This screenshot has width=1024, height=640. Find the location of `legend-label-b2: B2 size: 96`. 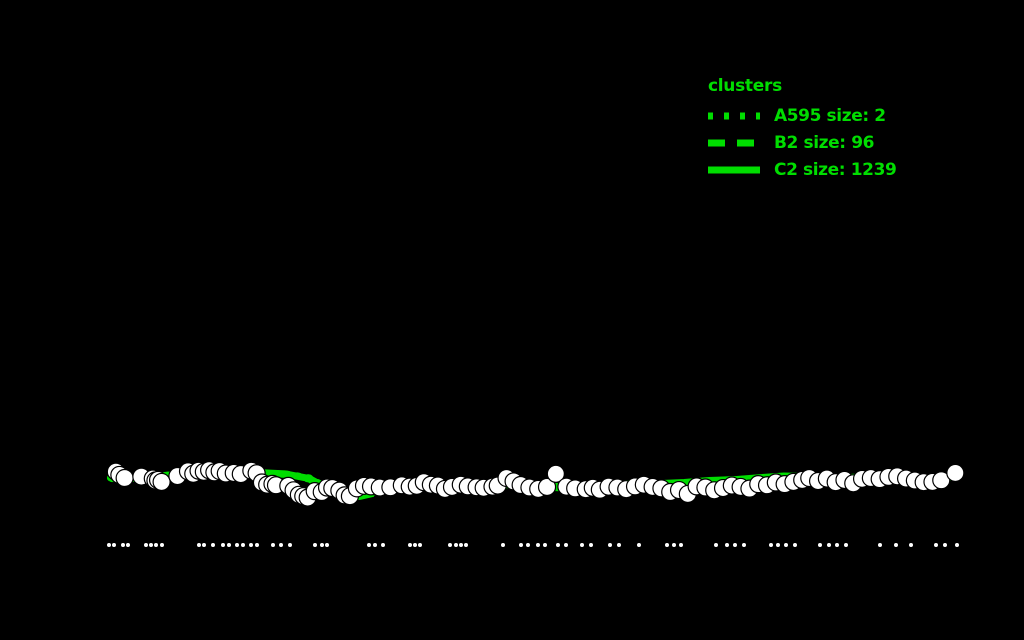

legend-label-b2: B2 size: 96 is located at coordinates (824, 142).